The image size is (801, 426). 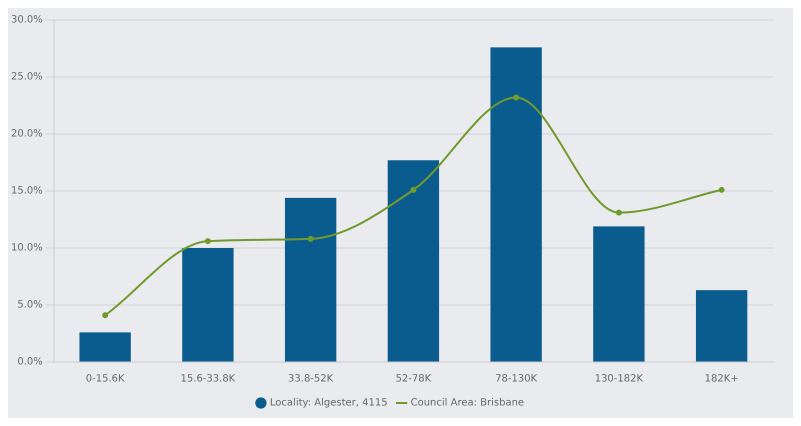 What do you see at coordinates (311, 379) in the screenshot?
I see `x-tick-label: 33.8-52K` at bounding box center [311, 379].